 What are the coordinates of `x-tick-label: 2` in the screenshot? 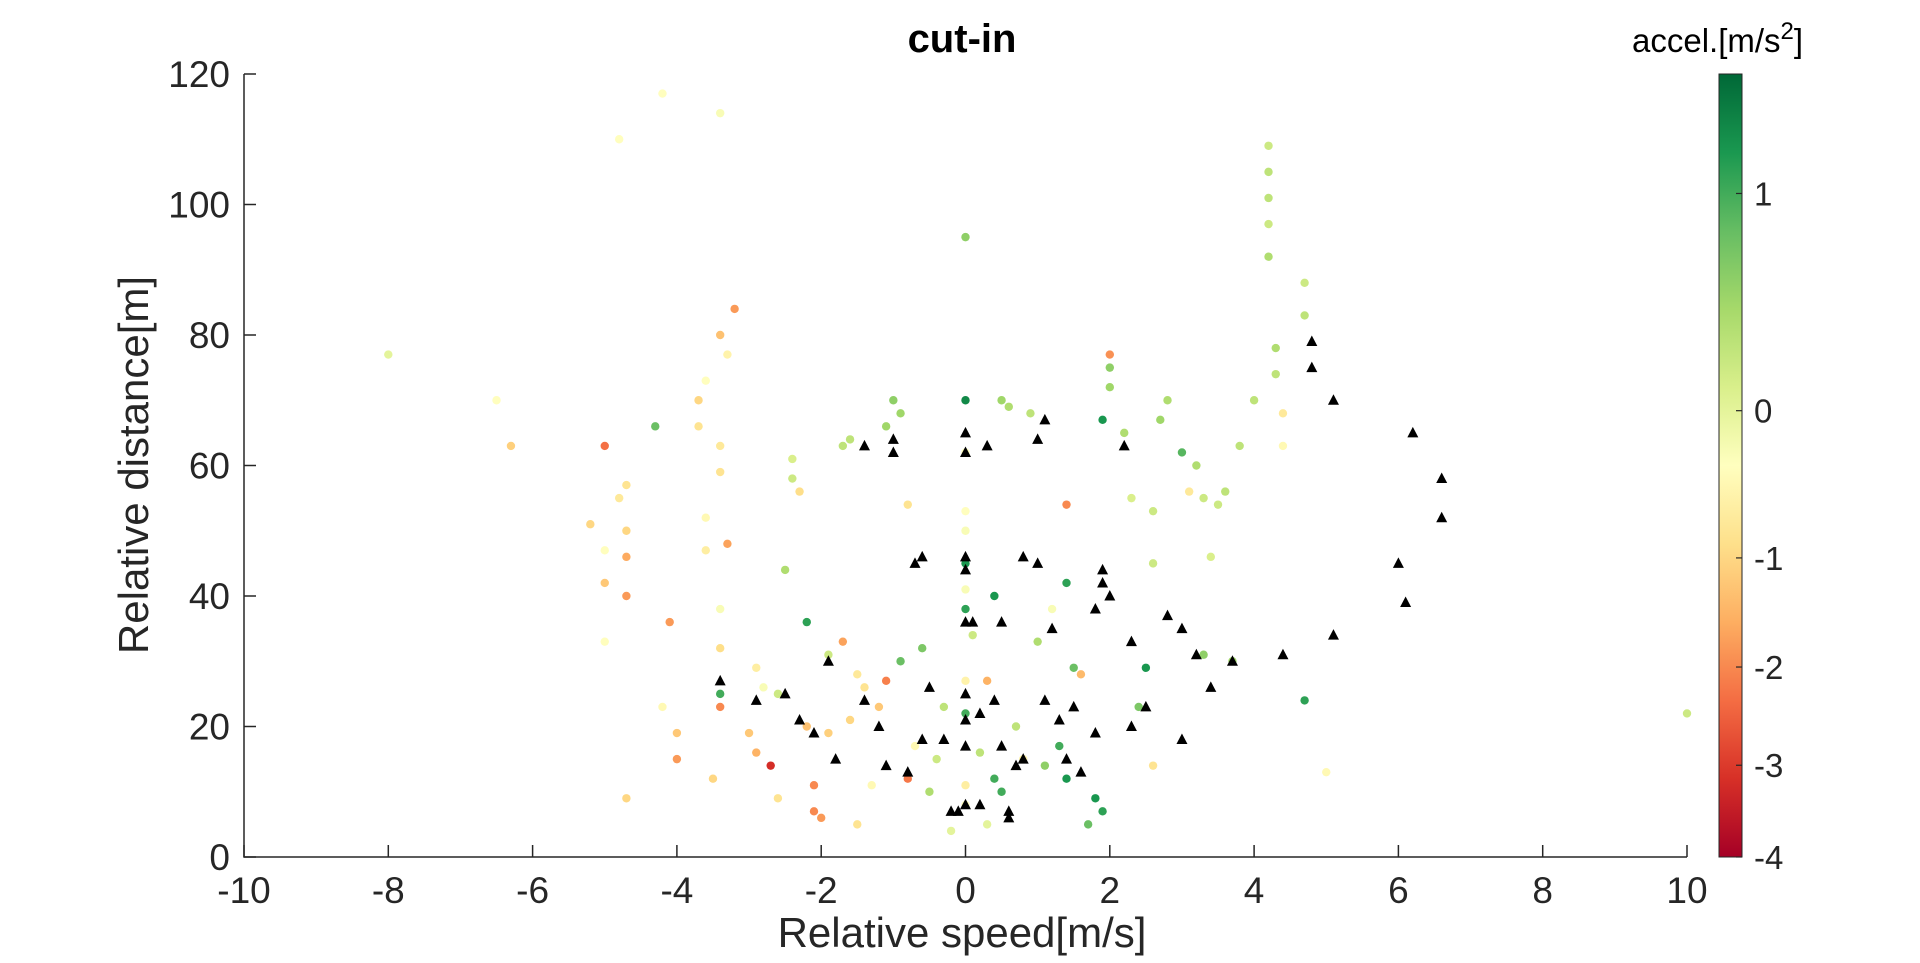 It's located at (1110, 890).